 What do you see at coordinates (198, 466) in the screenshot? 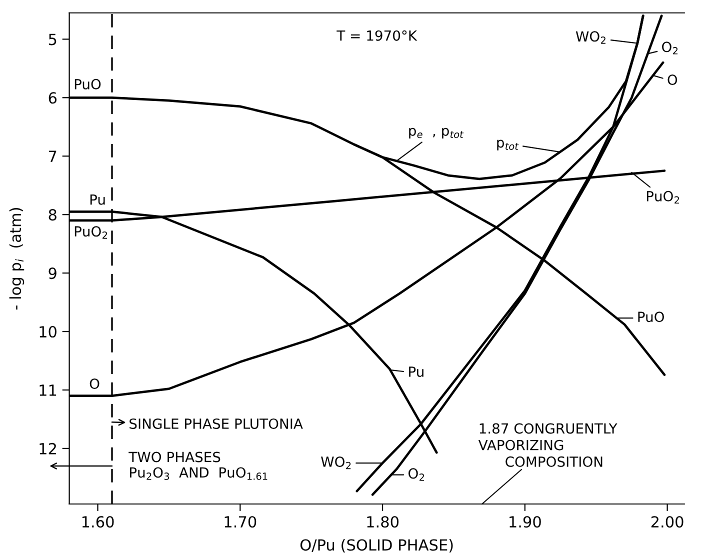
I see `annotation: TWO PHASES Pu$_{2}$O$_{3}$ AND PuO$_{1.61}$` at bounding box center [198, 466].